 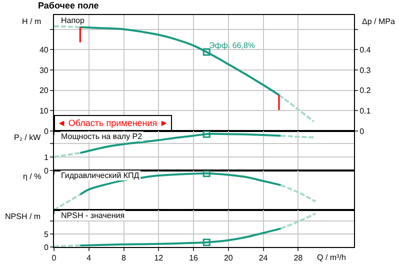 I want to click on x-tick-label: 12, so click(x=159, y=258).